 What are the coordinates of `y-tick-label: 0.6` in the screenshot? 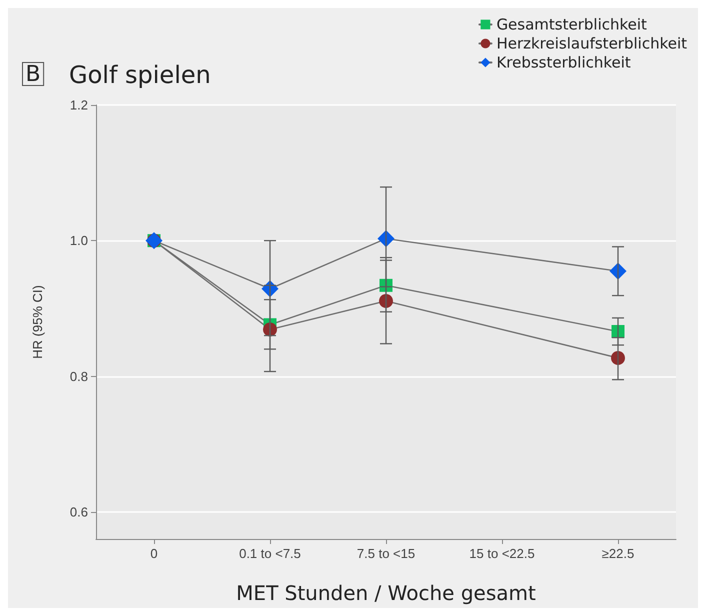 It's located at (79, 512).